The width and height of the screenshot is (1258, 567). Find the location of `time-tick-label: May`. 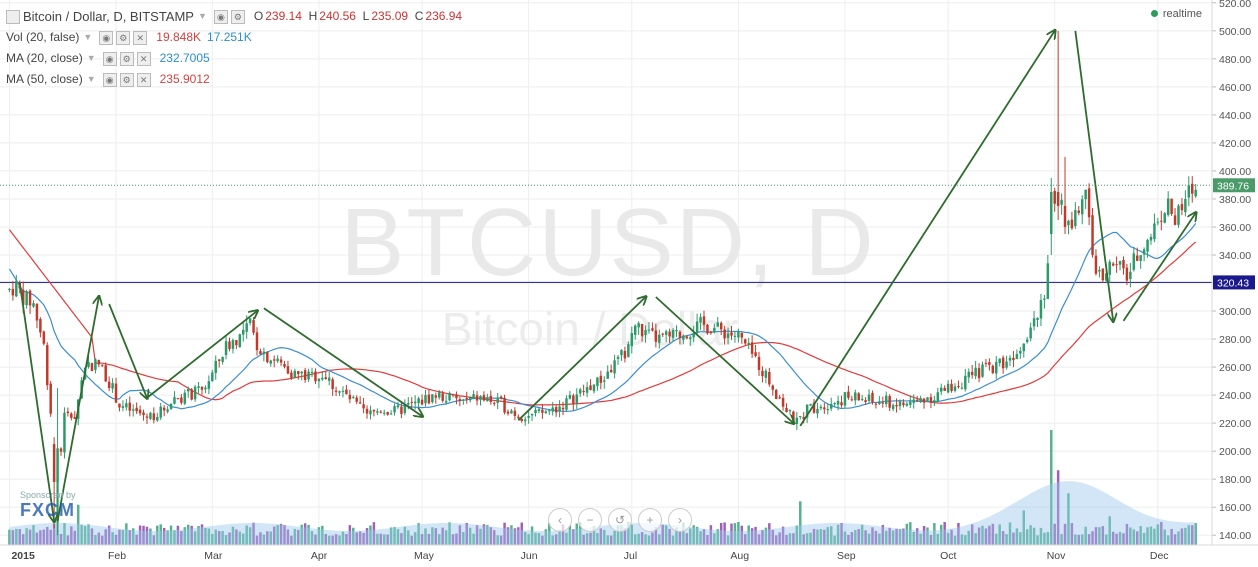

time-tick-label: May is located at coordinates (424, 556).